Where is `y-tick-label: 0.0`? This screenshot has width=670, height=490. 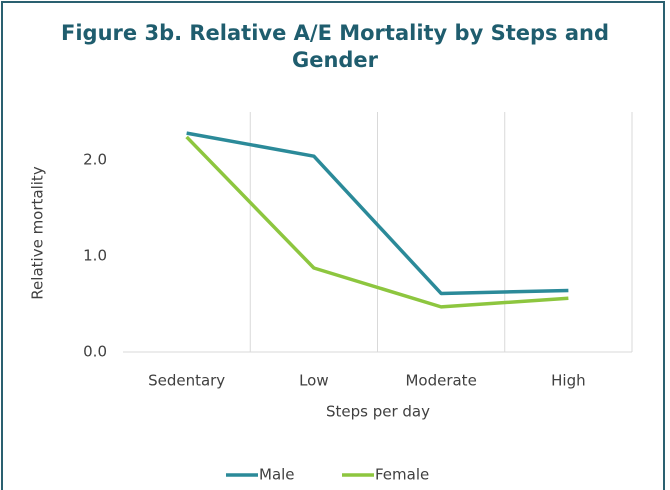 y-tick-label: 0.0 is located at coordinates (95, 352).